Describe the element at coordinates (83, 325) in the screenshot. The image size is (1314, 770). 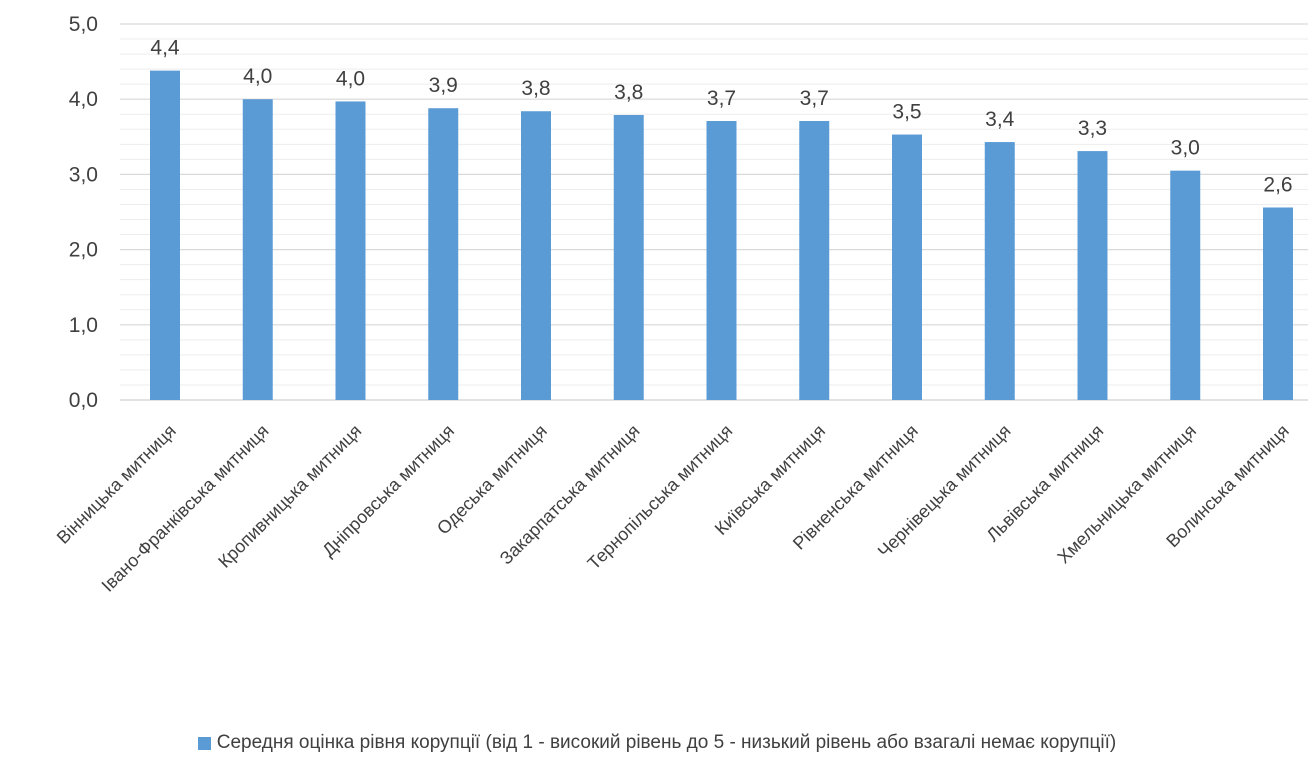
I see `y-tick-label: 1,0` at that location.